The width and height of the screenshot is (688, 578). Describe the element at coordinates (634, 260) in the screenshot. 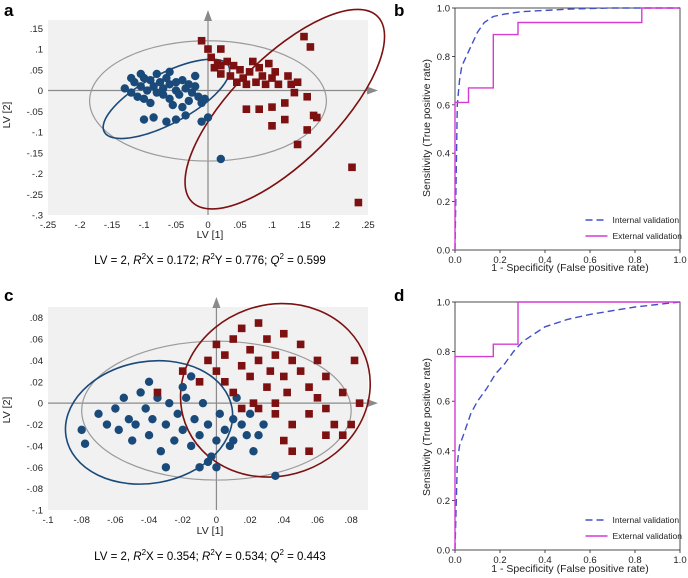

I see `x-tick-label: 0.8` at that location.